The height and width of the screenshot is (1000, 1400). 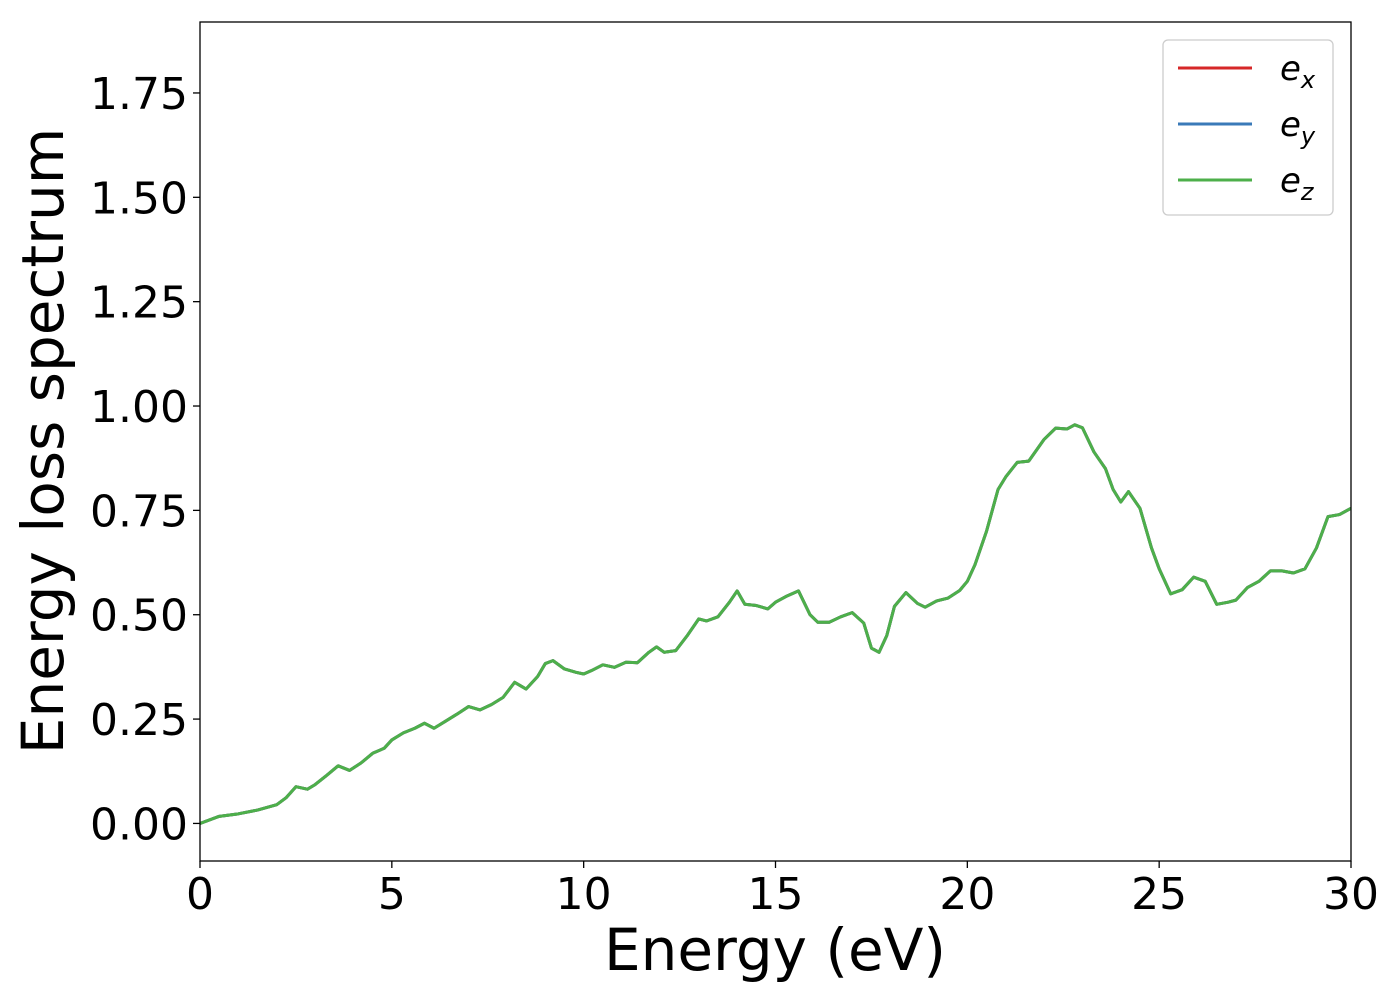 What do you see at coordinates (139, 407) in the screenshot?
I see `y-tick-label: 1.00` at bounding box center [139, 407].